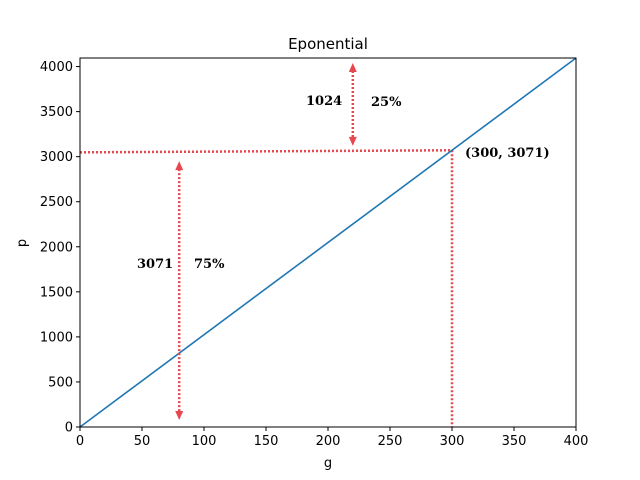  What do you see at coordinates (56, 112) in the screenshot?
I see `y-tick-label: 3500` at bounding box center [56, 112].